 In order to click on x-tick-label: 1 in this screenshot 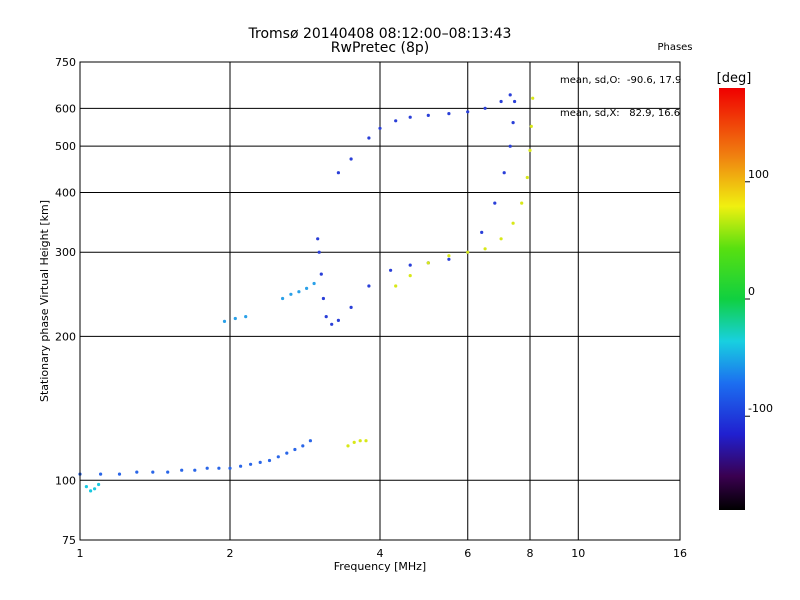, I will do `click(80, 553)`.